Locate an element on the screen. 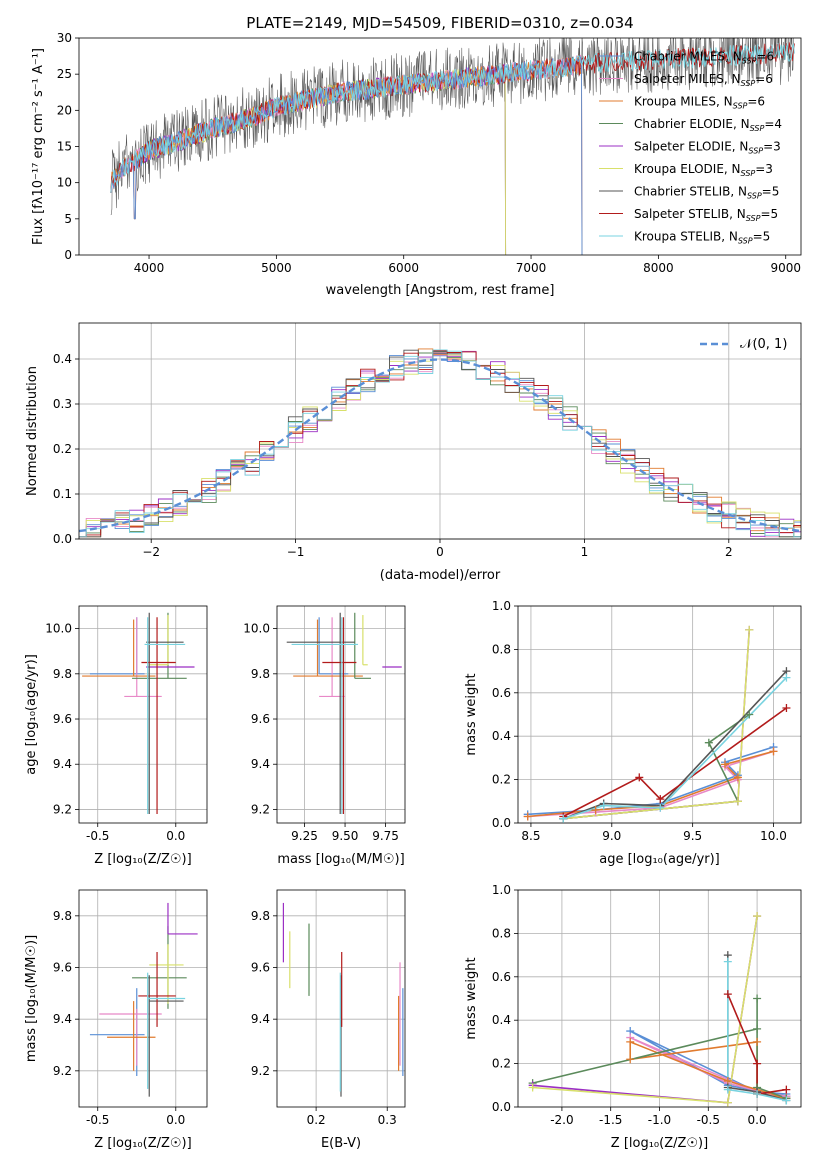  y-axis-label: Normed distribution is located at coordinates (32, 431).